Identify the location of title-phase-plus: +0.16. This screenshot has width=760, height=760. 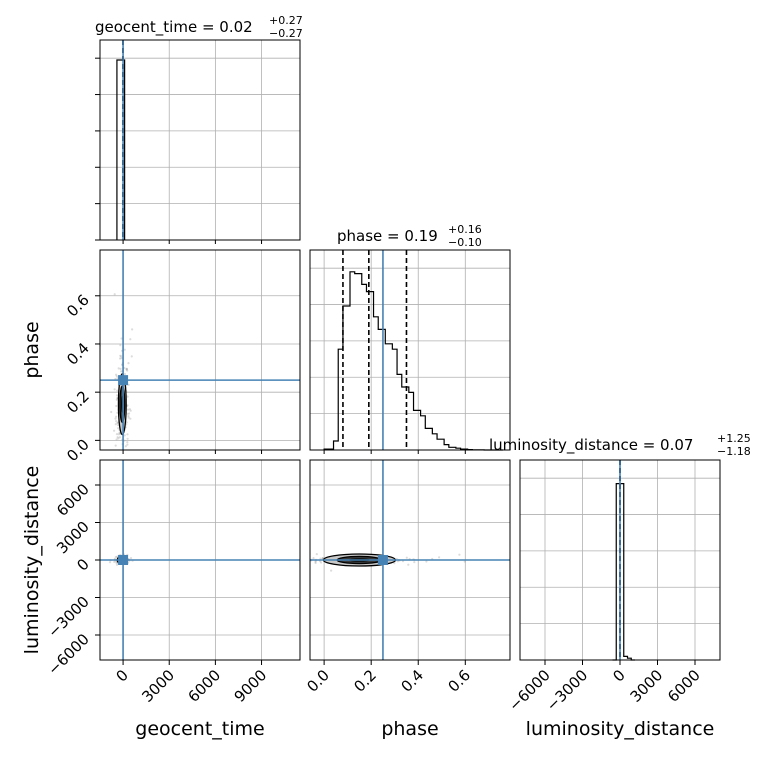
(465, 229).